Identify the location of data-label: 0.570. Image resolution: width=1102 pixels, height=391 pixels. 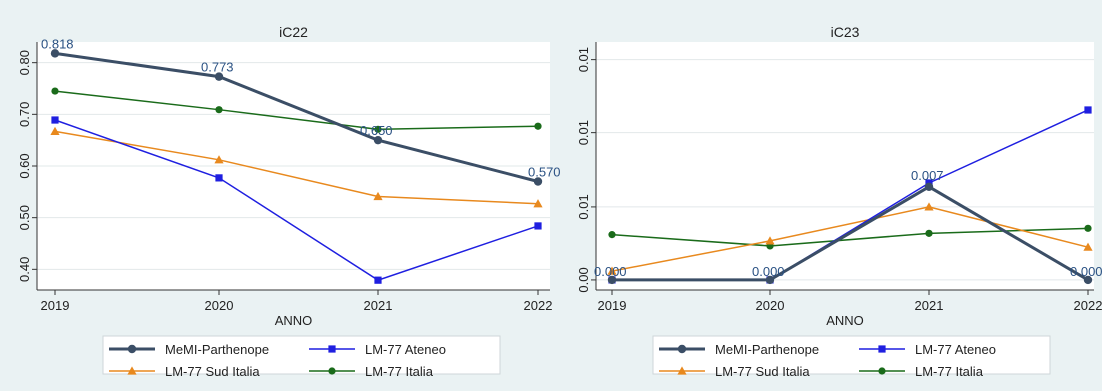
(544, 172).